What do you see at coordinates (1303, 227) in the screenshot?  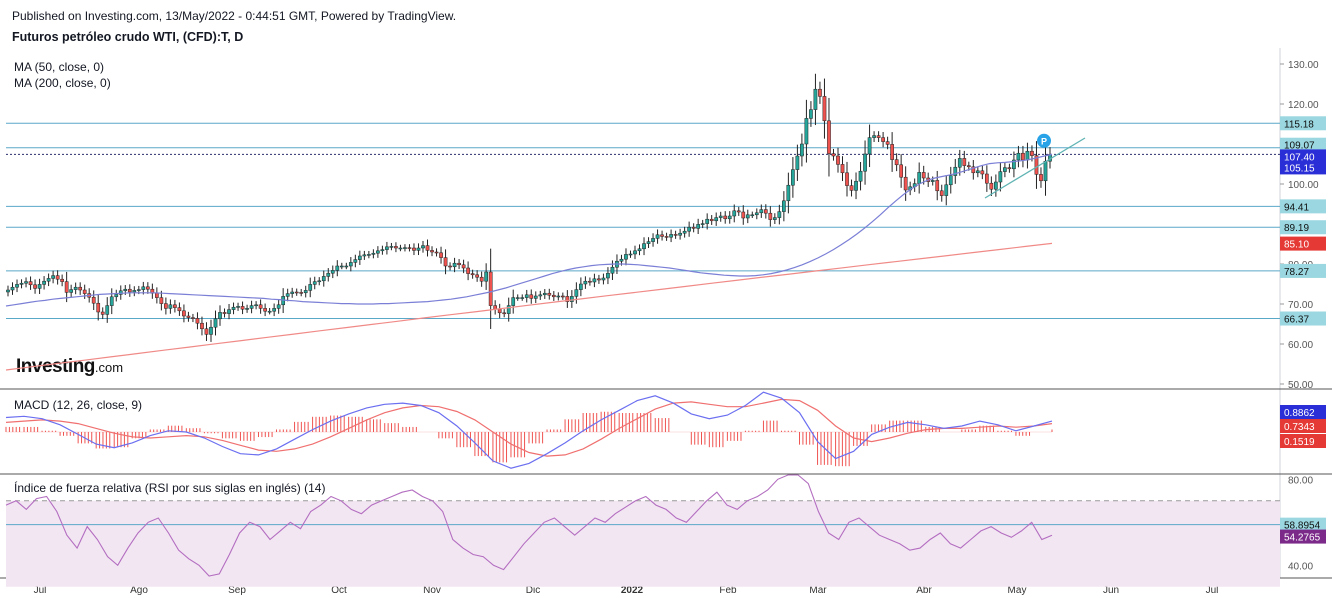 I see `price-badge: 89.19` at bounding box center [1303, 227].